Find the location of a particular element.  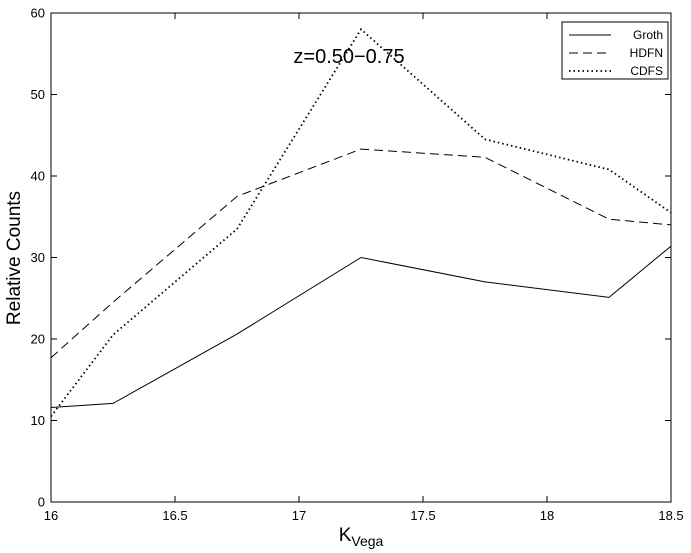

x-axis-label: KVega is located at coordinates (361, 537).